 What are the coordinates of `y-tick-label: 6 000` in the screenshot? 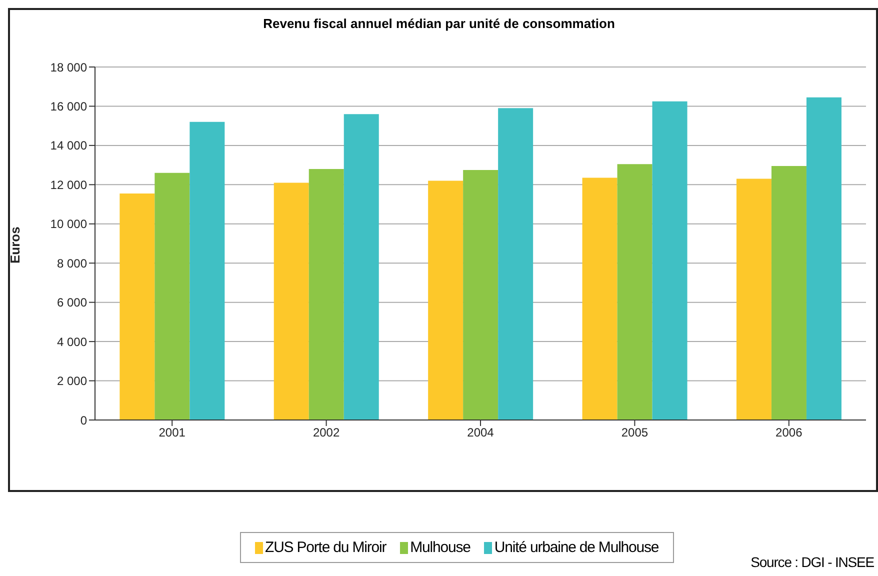 It's located at (72, 303).